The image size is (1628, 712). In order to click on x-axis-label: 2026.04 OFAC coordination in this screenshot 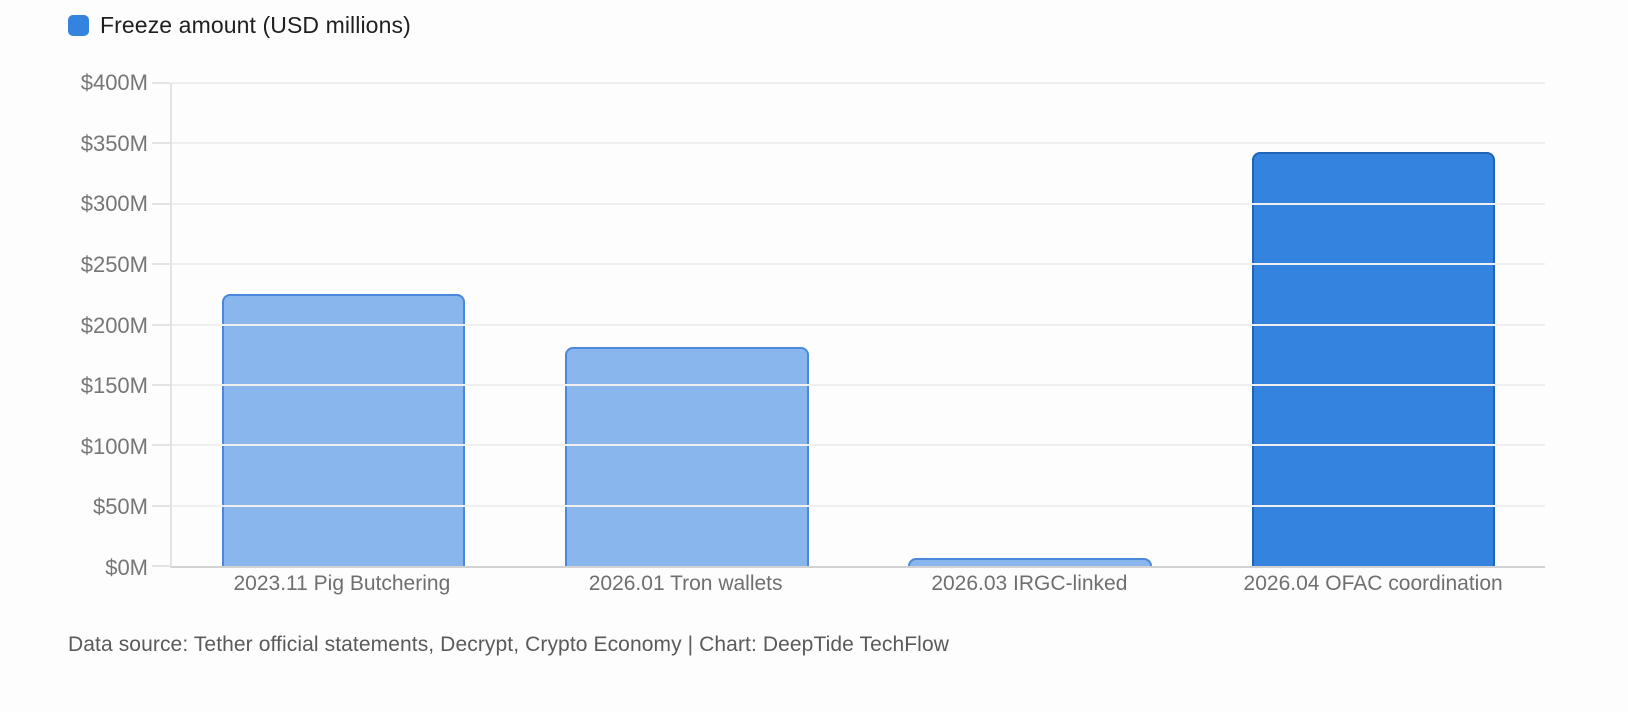, I will do `click(1373, 583)`.